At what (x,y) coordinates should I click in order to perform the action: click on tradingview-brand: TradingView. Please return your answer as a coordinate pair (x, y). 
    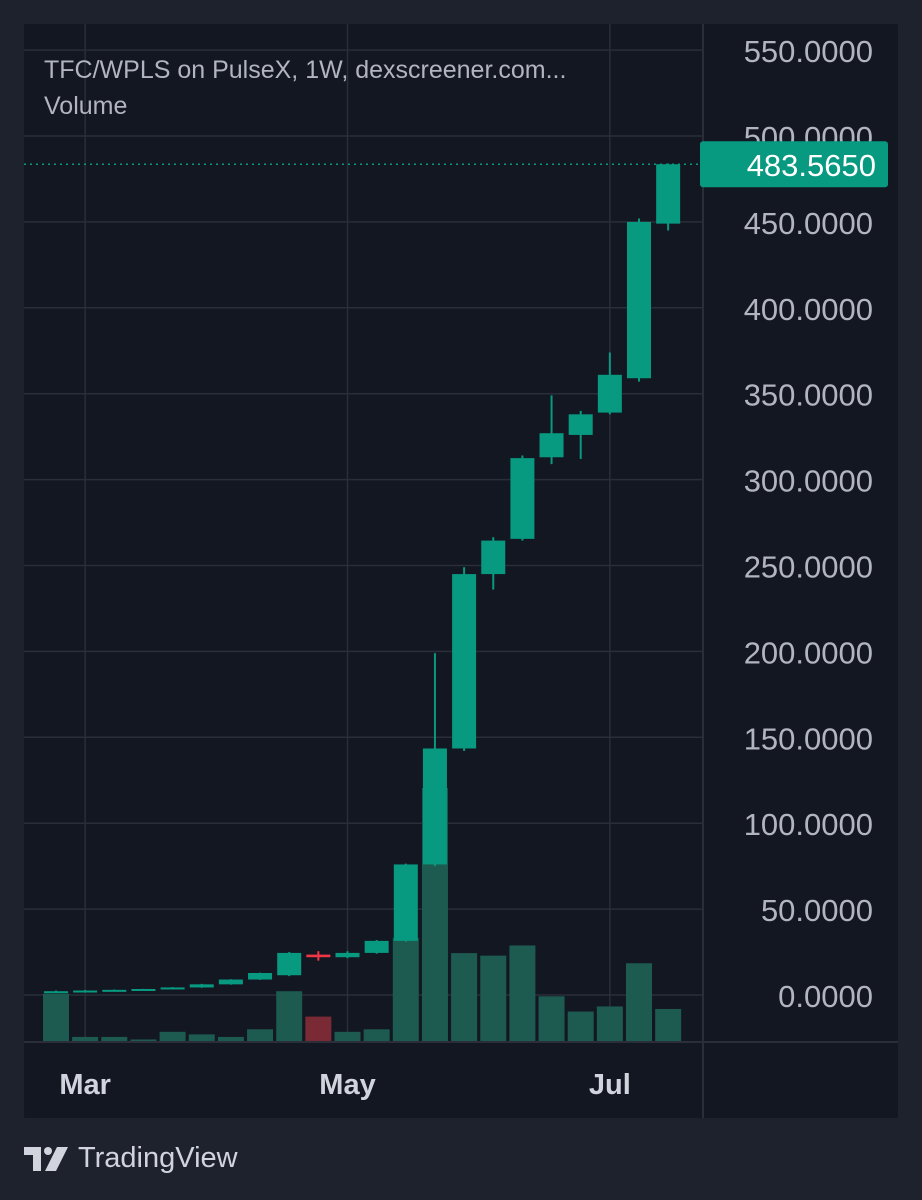
    Looking at the image, I should click on (131, 1158).